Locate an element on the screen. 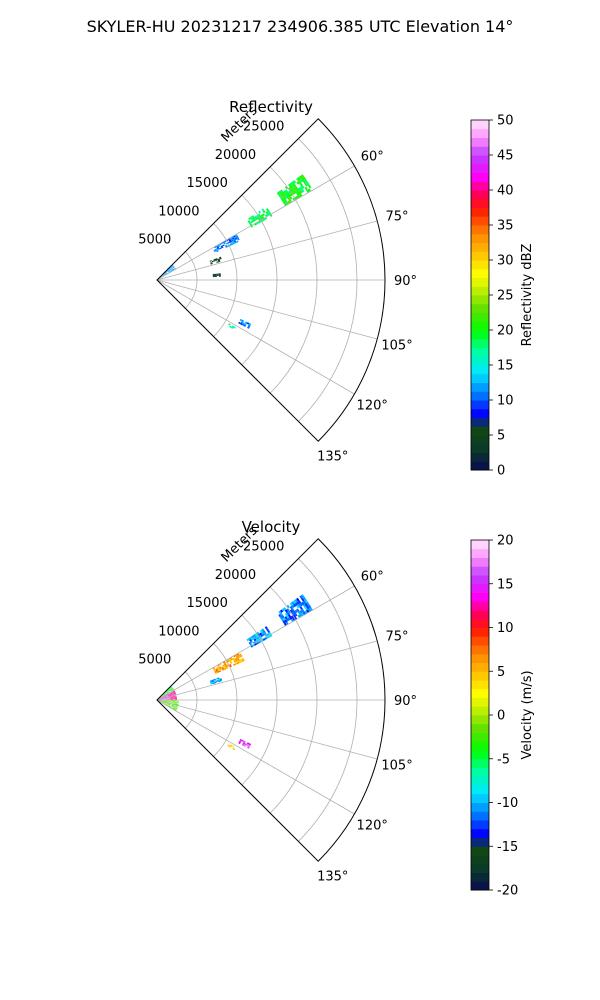  refl-colorbar-tick-label: 0 is located at coordinates (501, 471).